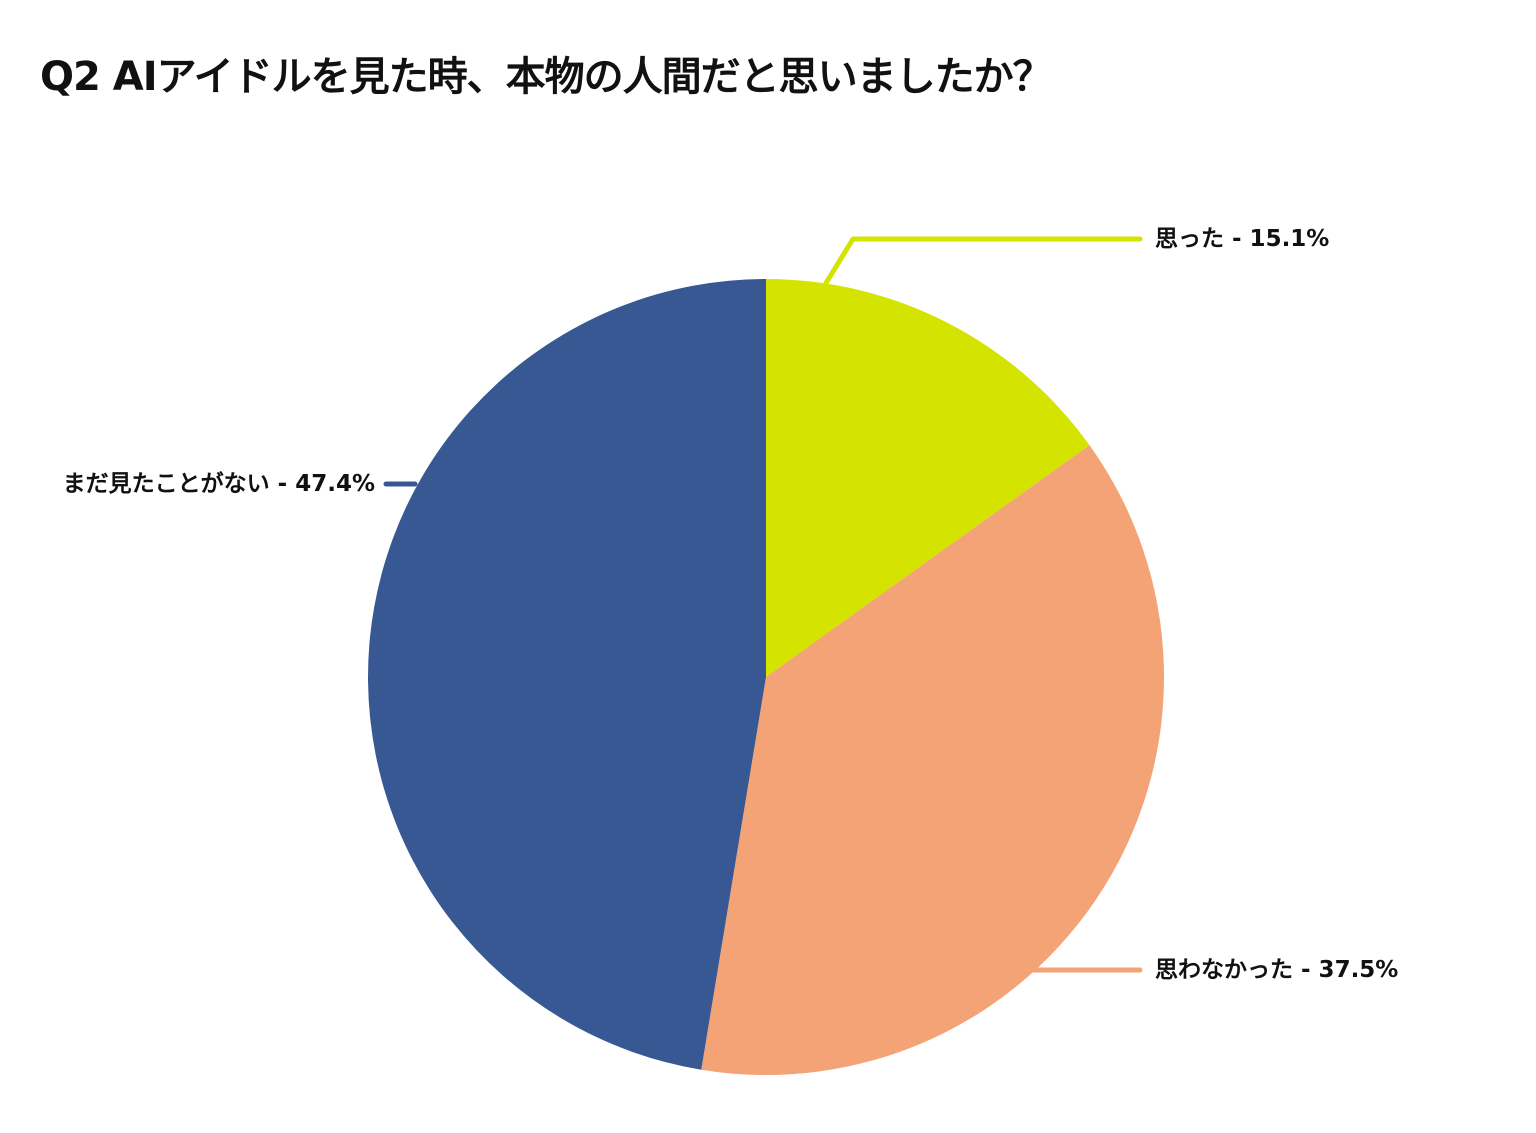 The height and width of the screenshot is (1133, 1536). Describe the element at coordinates (546, 77) in the screenshot. I see `chart-title: Q2 AIアイドルを見た時、本物の人間だと思いましたか？` at that location.